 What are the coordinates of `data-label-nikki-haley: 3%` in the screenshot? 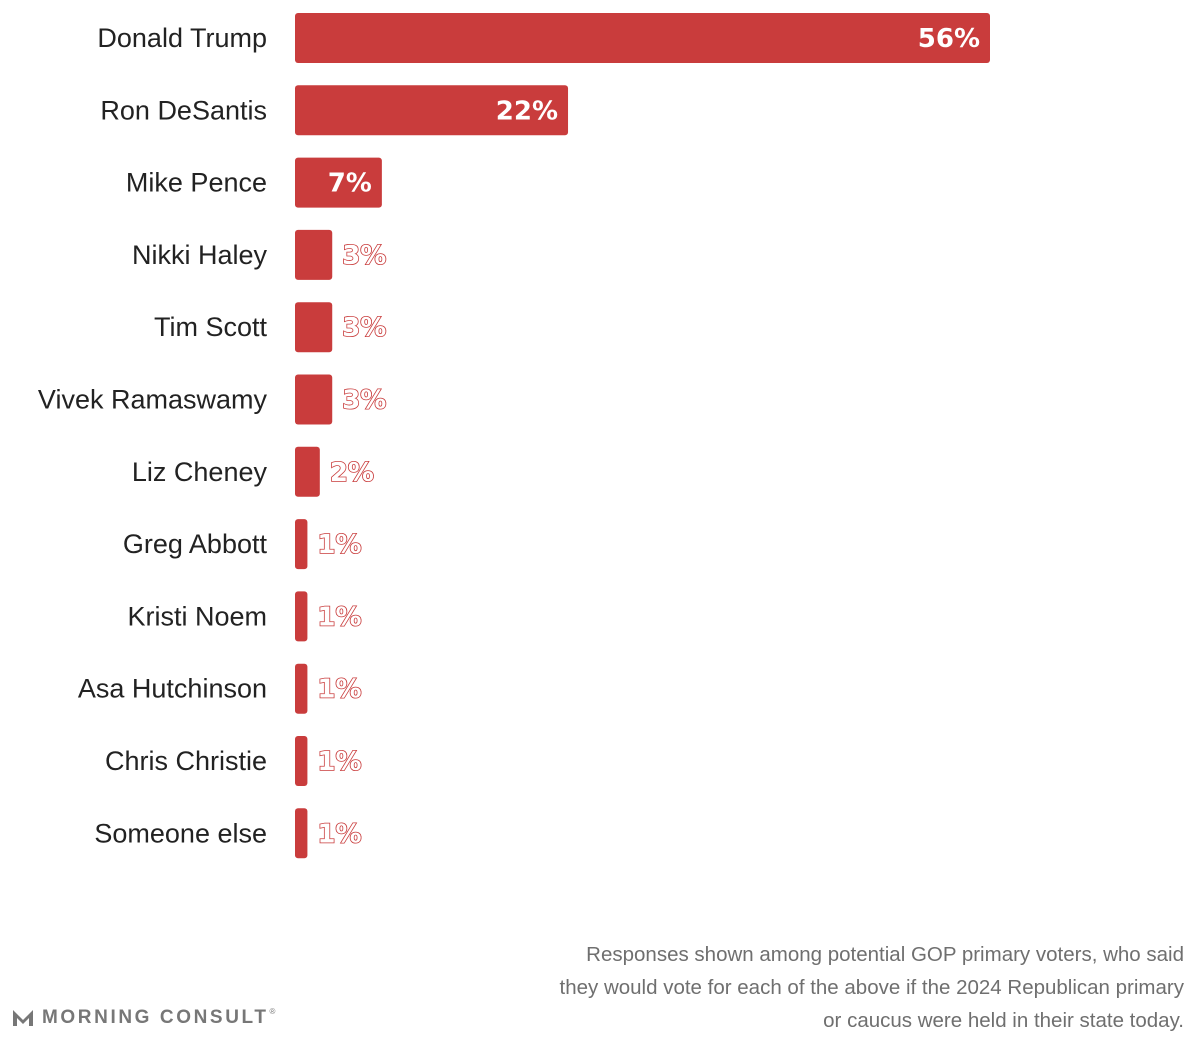 It's located at (364, 256).